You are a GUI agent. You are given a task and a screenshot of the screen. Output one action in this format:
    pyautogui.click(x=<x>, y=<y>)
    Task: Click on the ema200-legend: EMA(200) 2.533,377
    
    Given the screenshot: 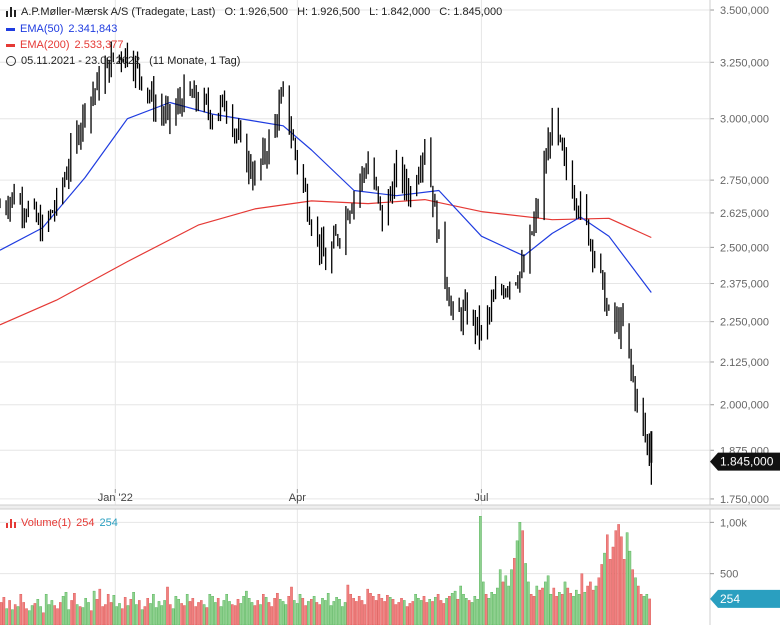 What is the action you would take?
    pyautogui.click(x=64, y=45)
    